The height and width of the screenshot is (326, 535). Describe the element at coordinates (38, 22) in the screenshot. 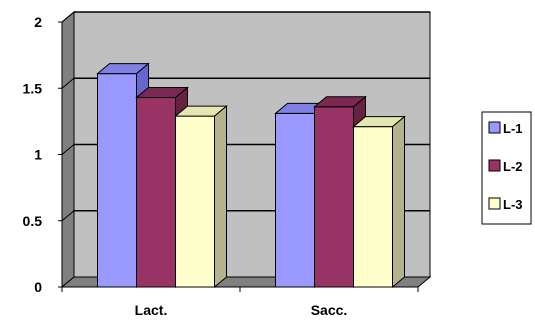

I see `y-tick-label: 2` at that location.